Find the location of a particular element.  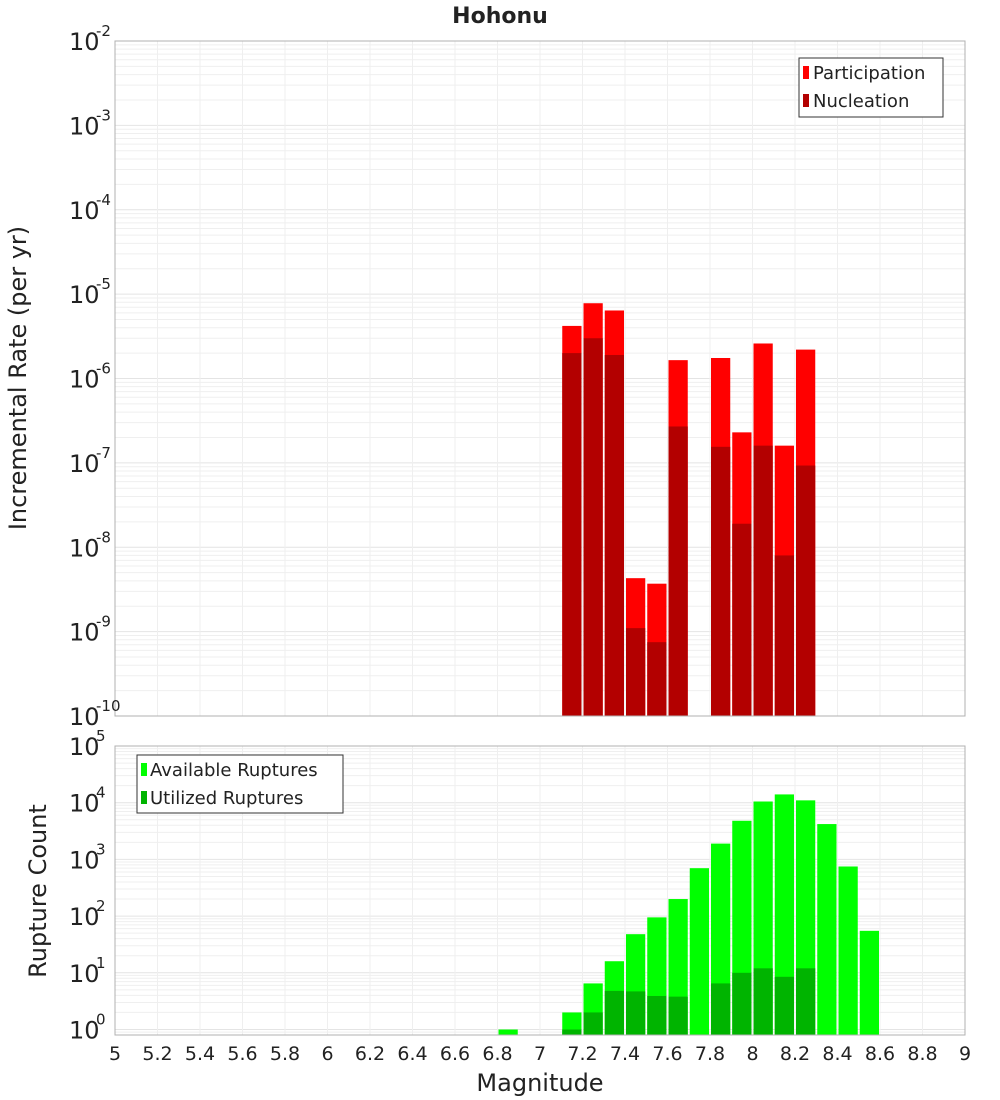

bottom-y-tick-exponent: 5 is located at coordinates (101, 736).